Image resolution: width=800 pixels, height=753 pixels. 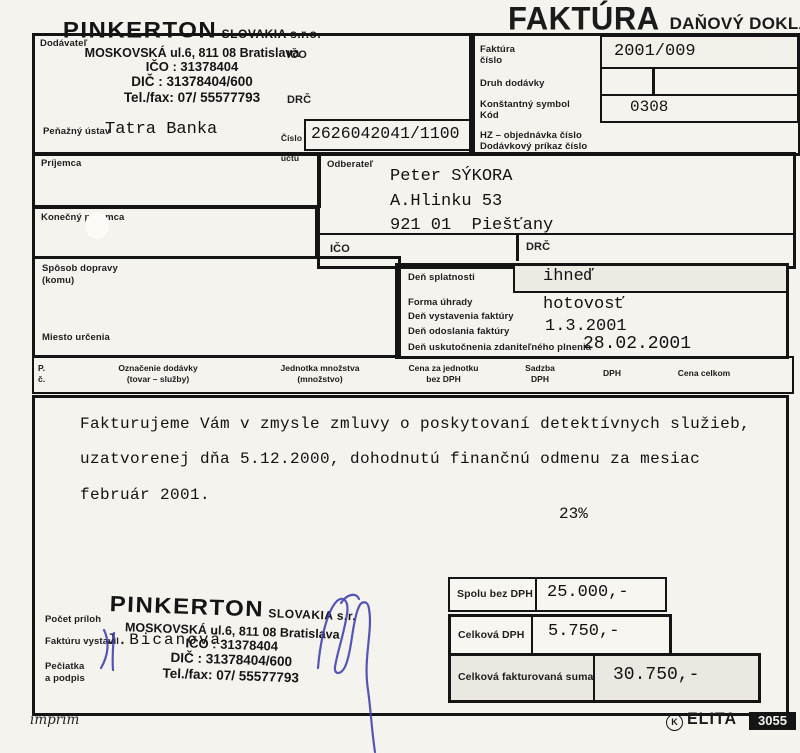 I want to click on elita-number-badge: 3055, so click(x=772, y=721).